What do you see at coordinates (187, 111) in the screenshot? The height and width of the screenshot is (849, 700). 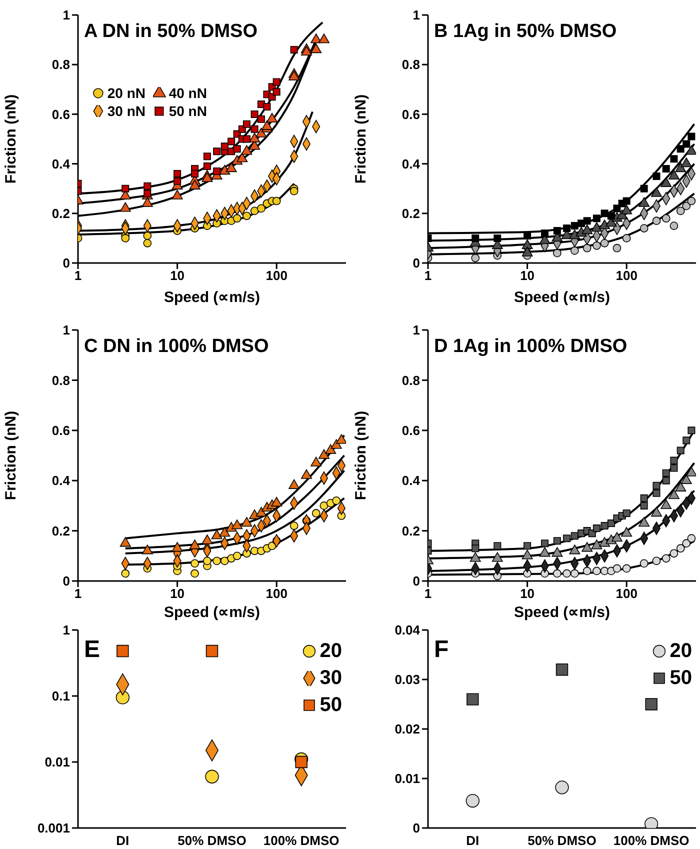 I see `legend-label: 50 nN` at bounding box center [187, 111].